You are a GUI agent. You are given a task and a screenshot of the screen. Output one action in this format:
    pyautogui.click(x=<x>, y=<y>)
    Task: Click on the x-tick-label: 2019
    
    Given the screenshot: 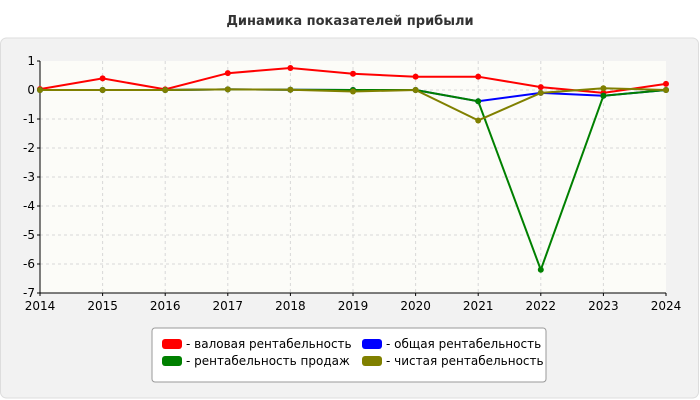 What is the action you would take?
    pyautogui.click(x=353, y=306)
    